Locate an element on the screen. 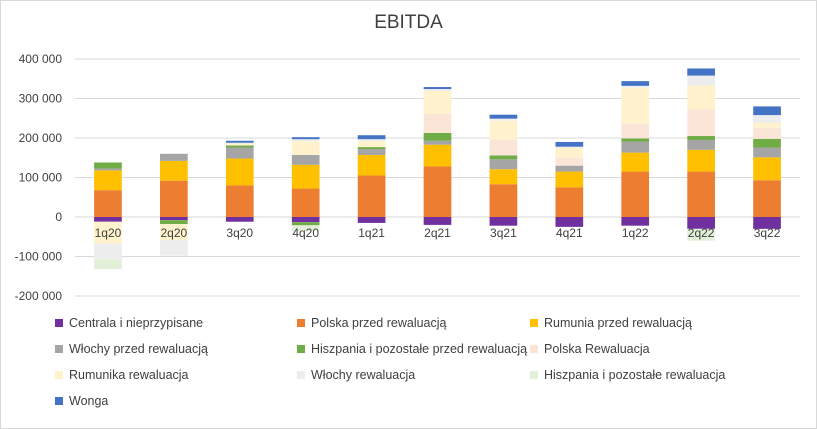 The width and height of the screenshot is (817, 429). legend-item: Hiszpania i pozostałe rewaluacja is located at coordinates (627, 375).